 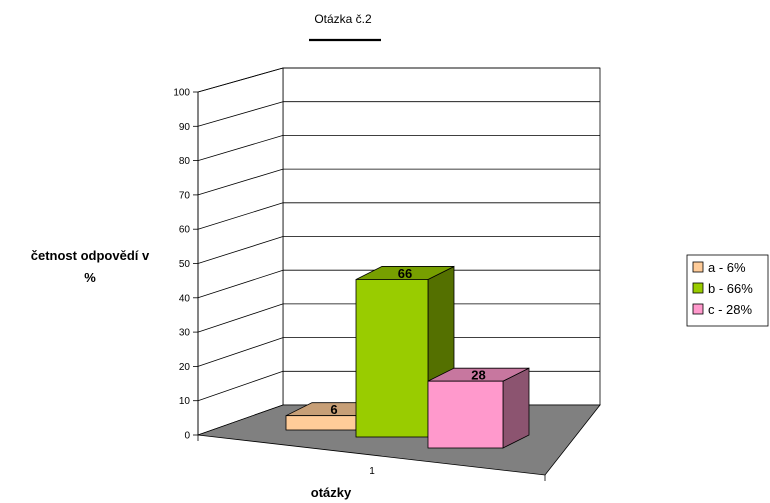 I want to click on x-axis-label: otázky, so click(x=331, y=492).